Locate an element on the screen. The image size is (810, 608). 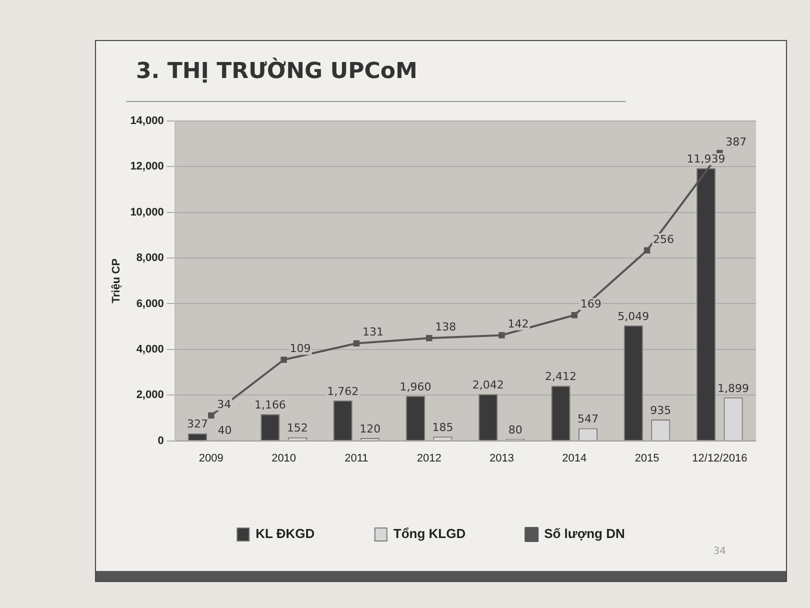
data-label: 40 is located at coordinates (225, 431).